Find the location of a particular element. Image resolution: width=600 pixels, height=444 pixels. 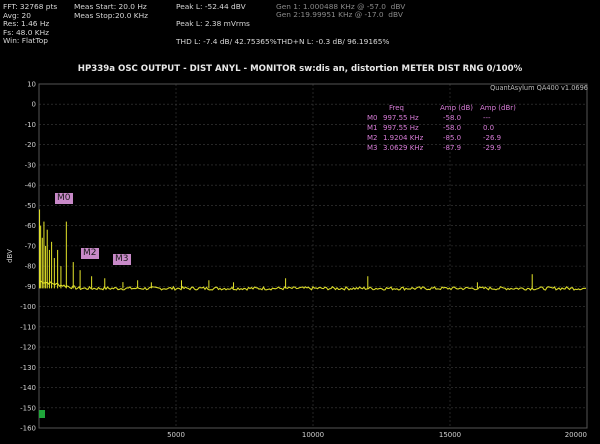

y-tick-label: -120 is located at coordinates (28, 348).